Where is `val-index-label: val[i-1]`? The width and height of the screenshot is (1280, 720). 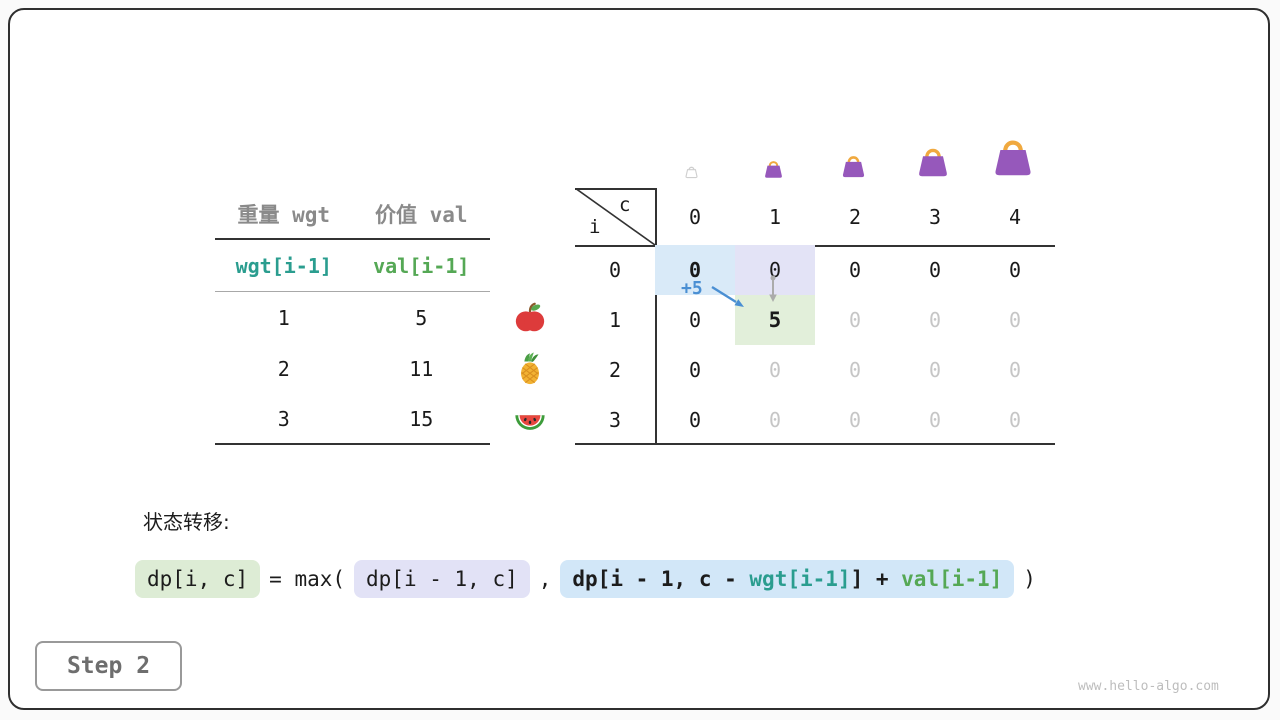
val-index-label: val[i-1] is located at coordinates (421, 265).